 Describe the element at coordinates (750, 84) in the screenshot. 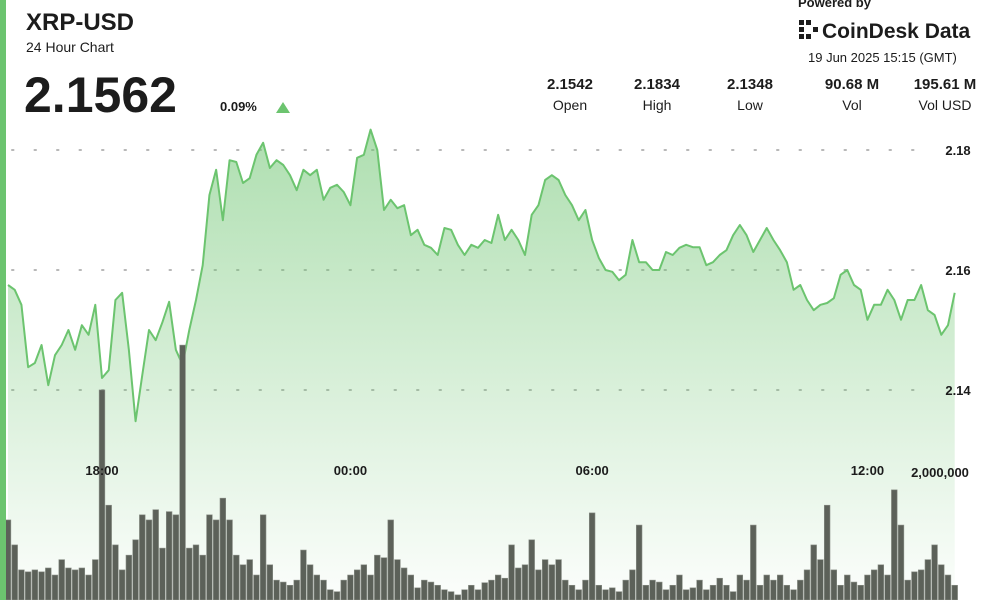

I see `stat-value: 2.1348` at that location.